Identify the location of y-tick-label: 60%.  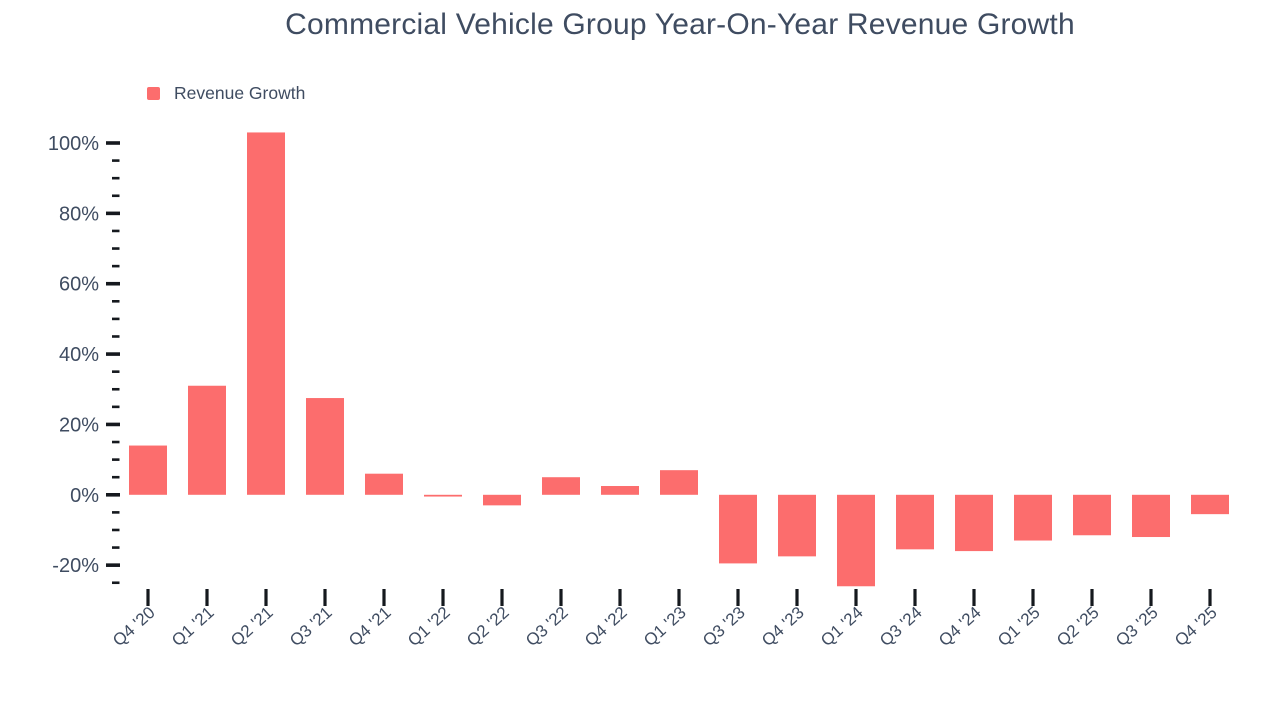
(79, 285).